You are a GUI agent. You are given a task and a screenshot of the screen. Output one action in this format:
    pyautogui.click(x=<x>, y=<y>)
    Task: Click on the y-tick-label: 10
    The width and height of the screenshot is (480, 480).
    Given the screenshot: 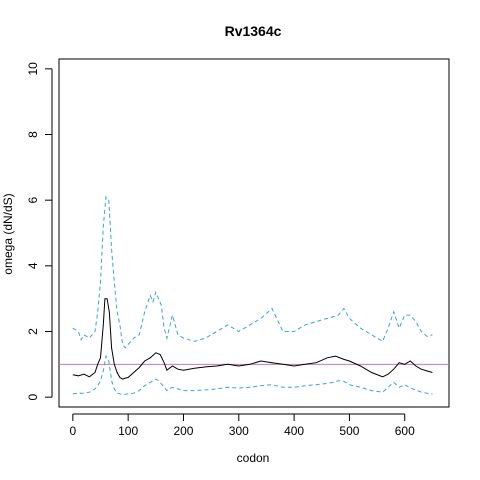 What is the action you would take?
    pyautogui.click(x=33, y=69)
    